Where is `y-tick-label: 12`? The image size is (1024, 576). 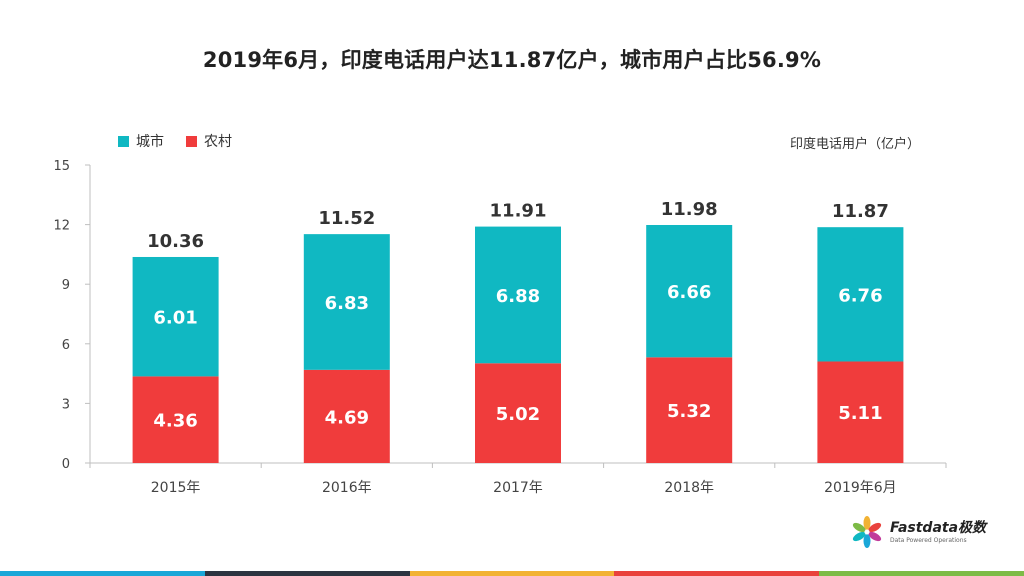 y-tick-label: 12 is located at coordinates (61, 226).